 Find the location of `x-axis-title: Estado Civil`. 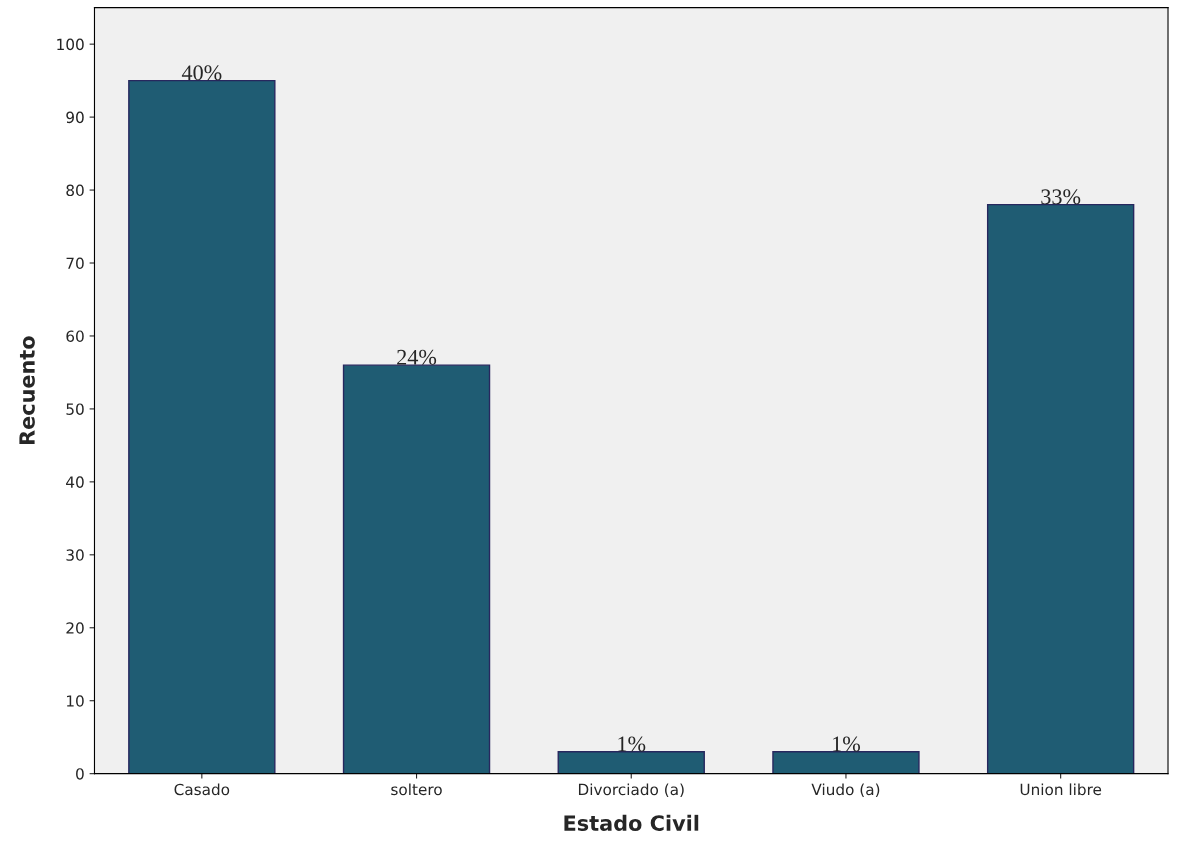

x-axis-title: Estado Civil is located at coordinates (631, 822).